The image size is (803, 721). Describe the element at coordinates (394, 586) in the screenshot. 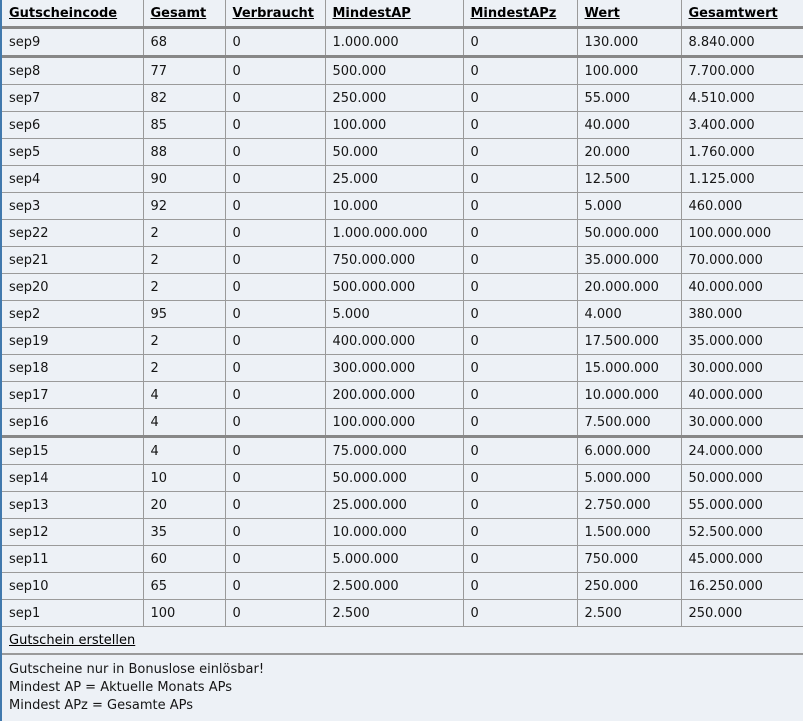

I see `cell-mindest_ap: 2.500.000` at that location.